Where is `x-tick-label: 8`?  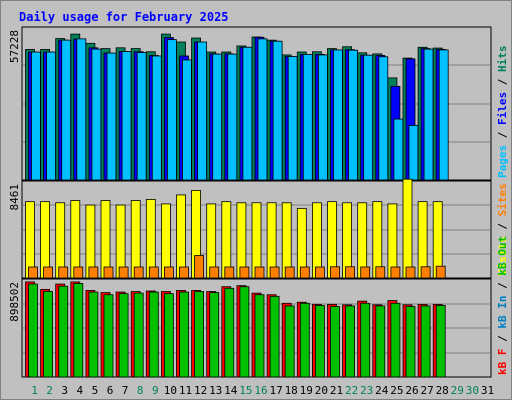
x-tick-label: 8 is located at coordinates (140, 390).